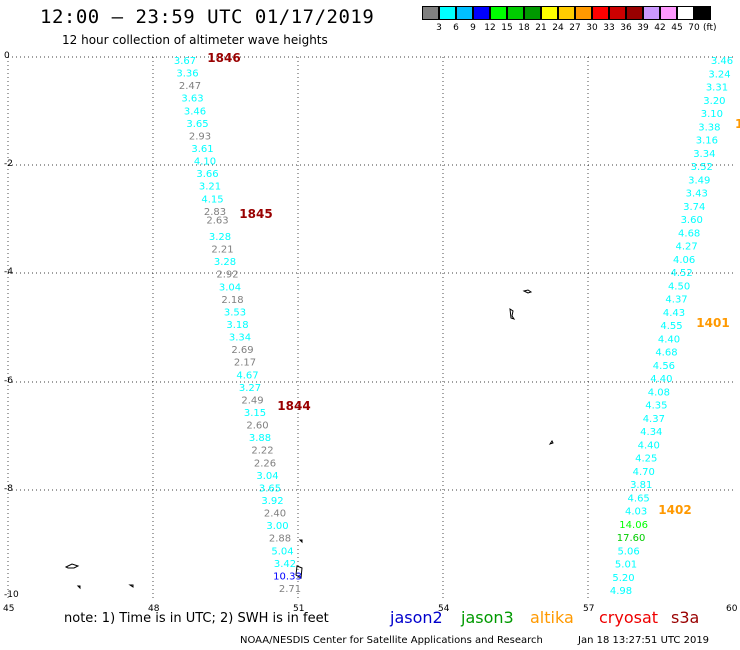 The height and width of the screenshot is (650, 740). What do you see at coordinates (629, 617) in the screenshot?
I see `satellite-legend-cryosat: cryosat` at bounding box center [629, 617].